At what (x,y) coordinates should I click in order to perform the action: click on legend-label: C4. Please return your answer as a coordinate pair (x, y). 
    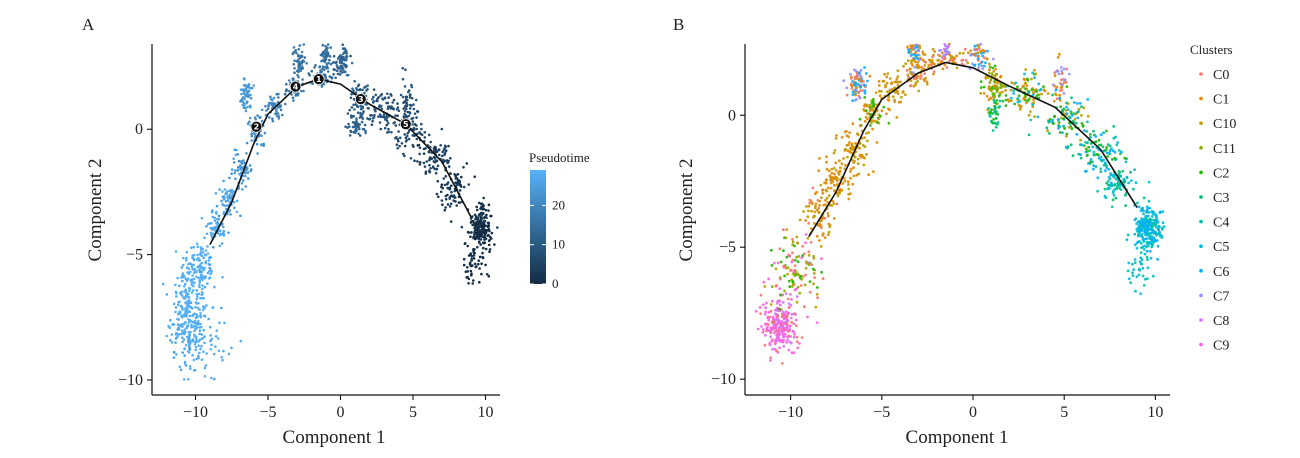
    Looking at the image, I should click on (1221, 223).